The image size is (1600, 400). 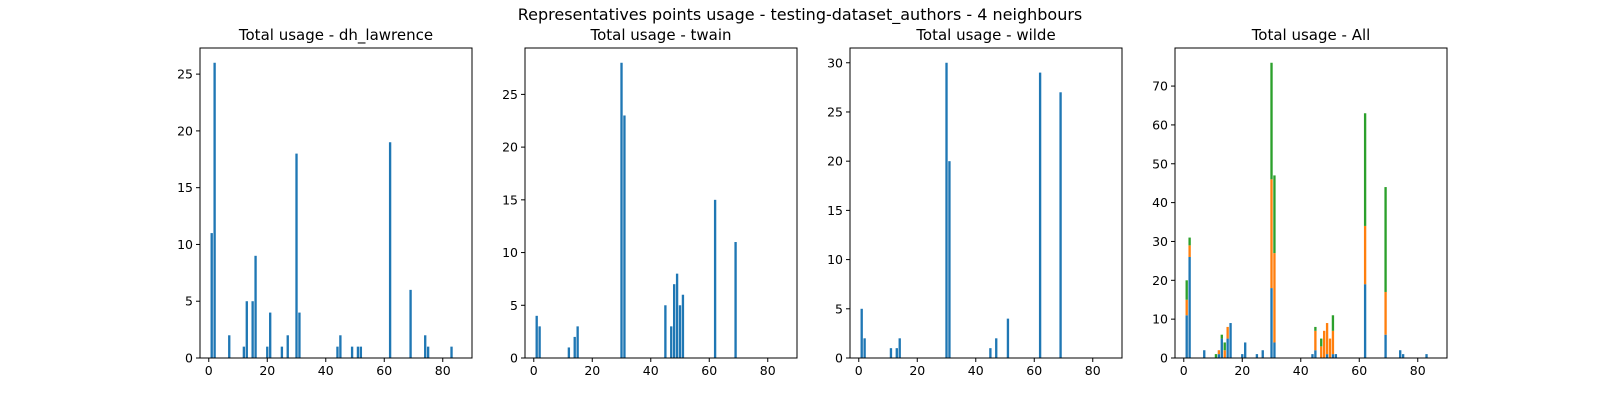 I want to click on bar-series3-x69, so click(x=1385, y=239).